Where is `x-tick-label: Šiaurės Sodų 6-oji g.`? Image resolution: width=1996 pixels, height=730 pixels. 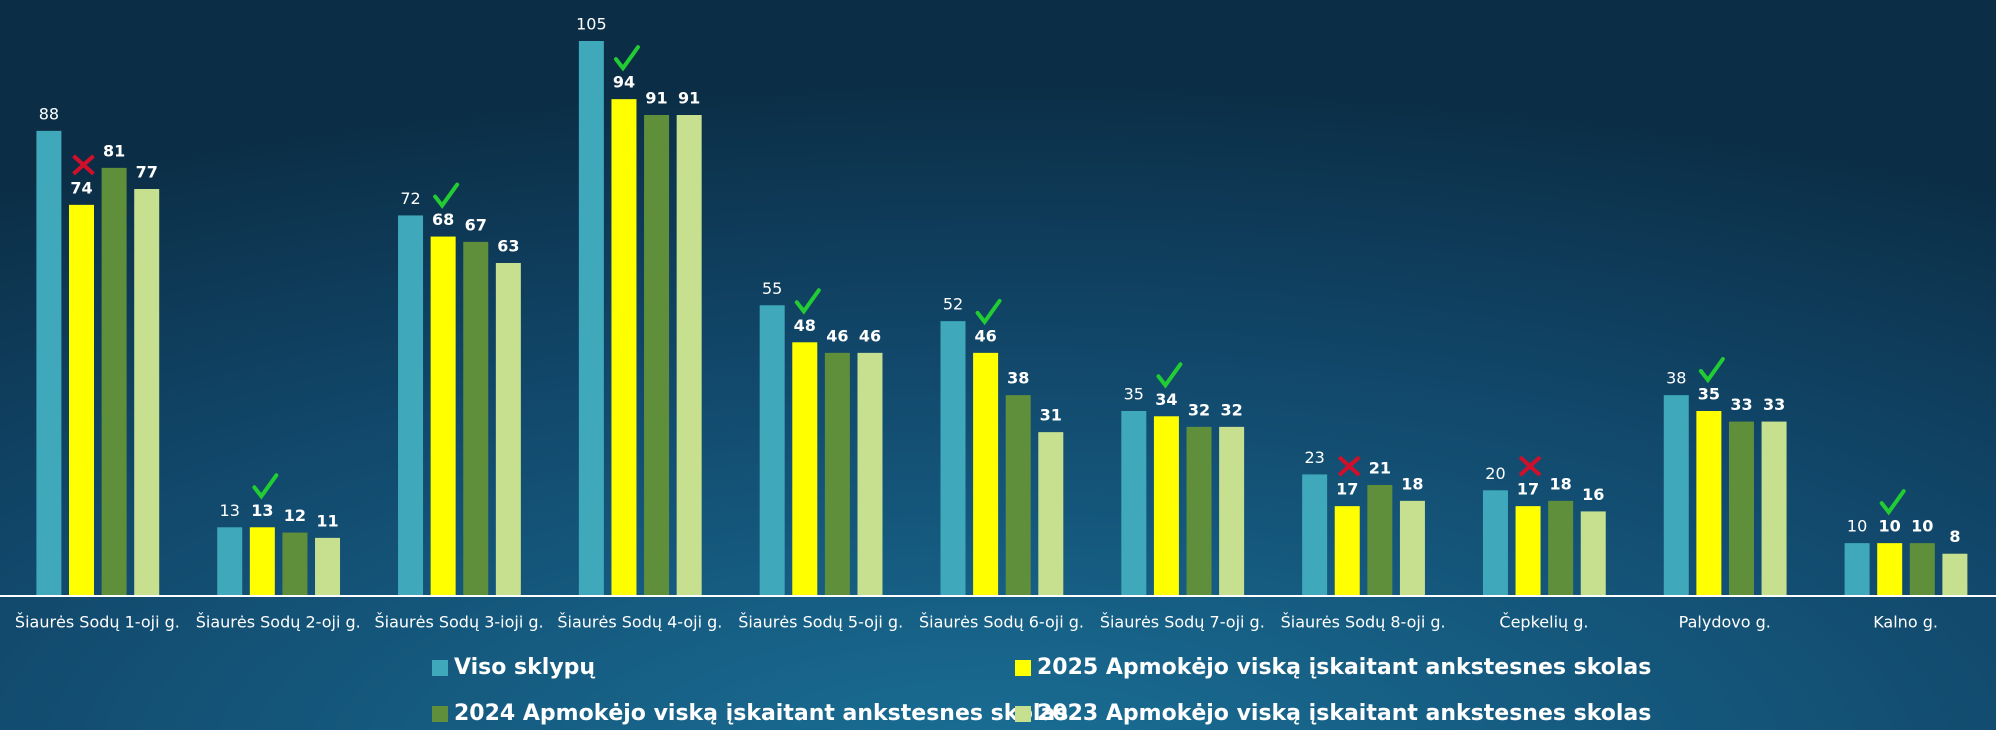 x-tick-label: Šiaurės Sodų 6-oji g. is located at coordinates (1001, 622).